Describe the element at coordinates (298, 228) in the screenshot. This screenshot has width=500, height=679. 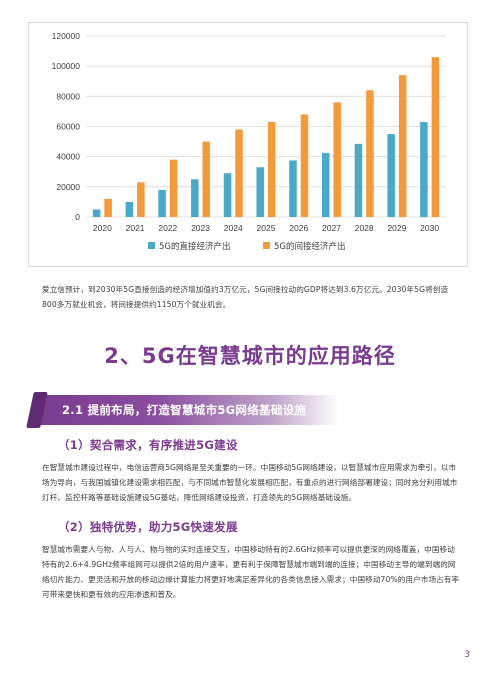
I see `x-tick-label: 2026` at that location.